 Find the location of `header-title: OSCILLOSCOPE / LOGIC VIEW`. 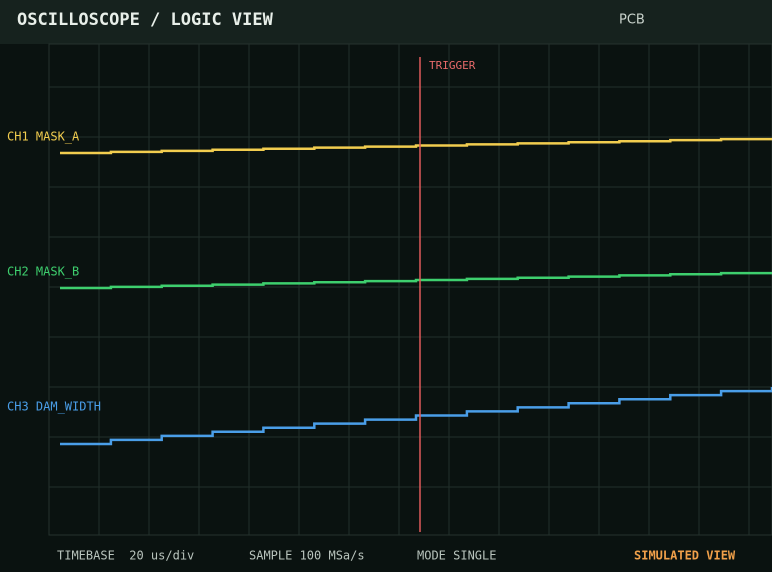

header-title: OSCILLOSCOPE / LOGIC VIEW is located at coordinates (145, 20).